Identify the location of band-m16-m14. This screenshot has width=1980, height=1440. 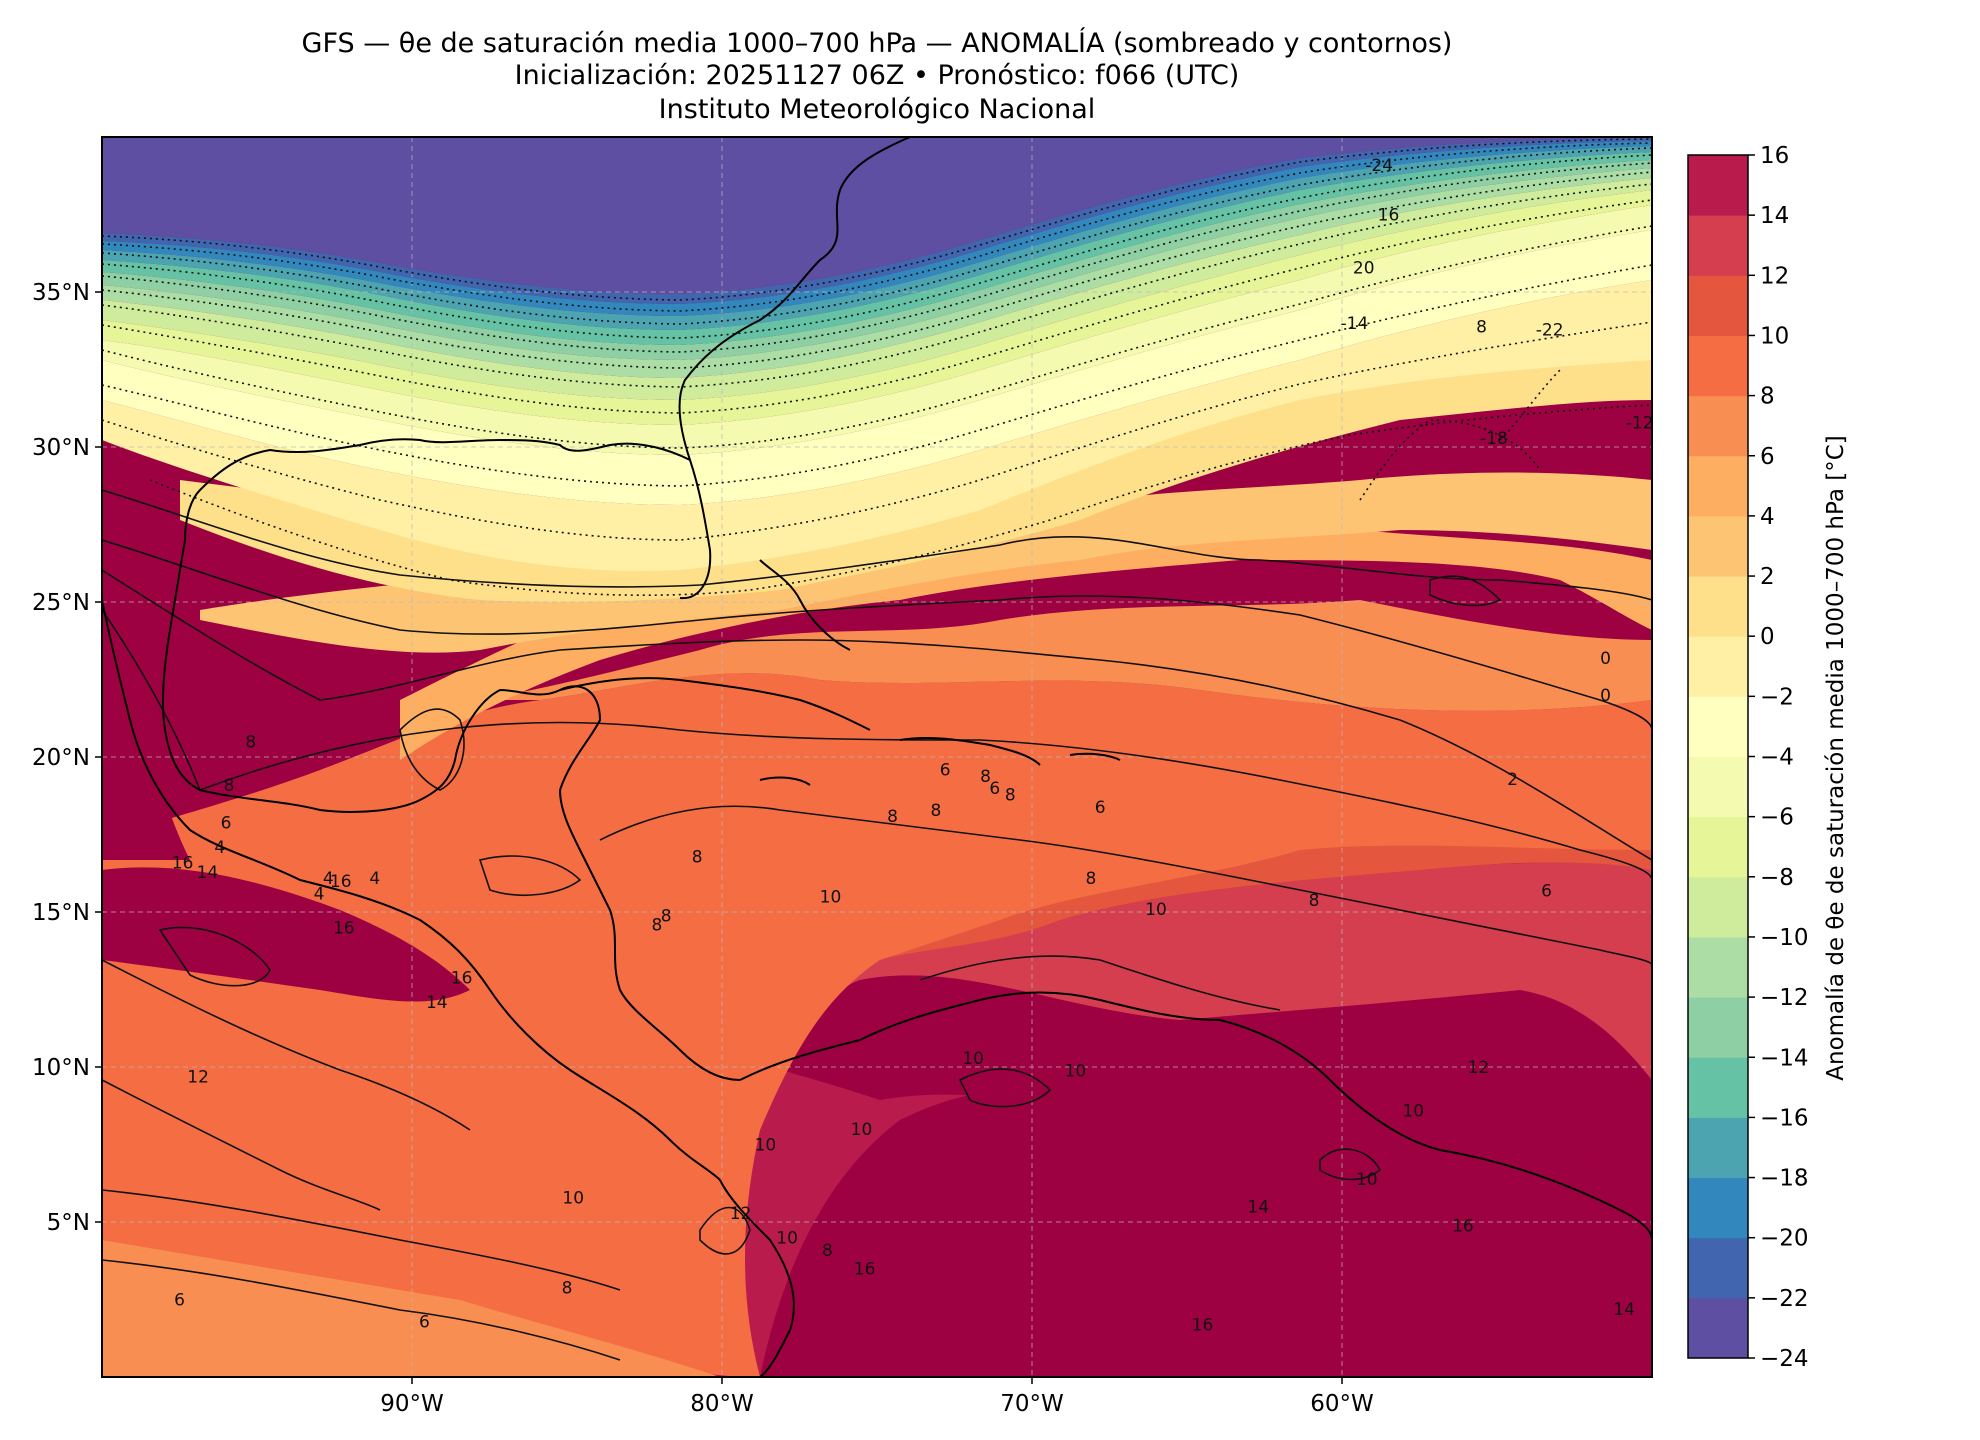
(877, 260).